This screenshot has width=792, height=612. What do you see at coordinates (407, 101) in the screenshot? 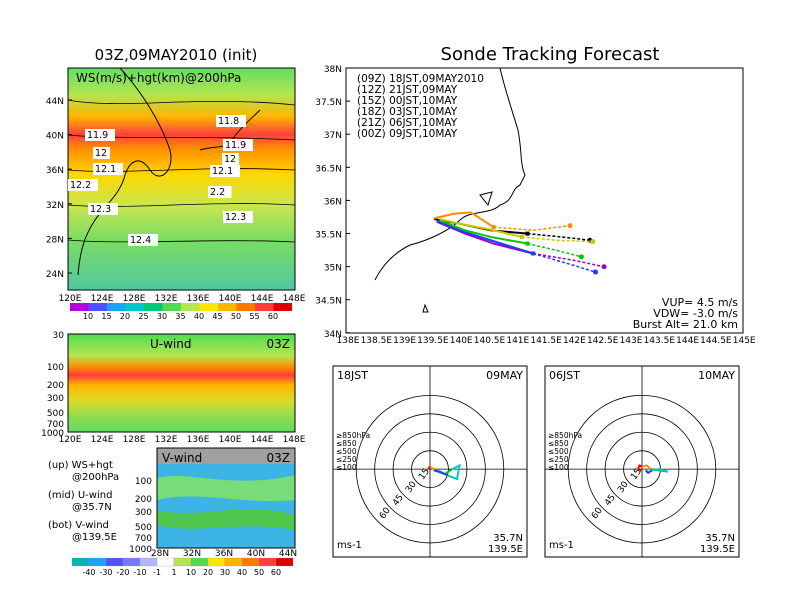
I see `track-legend-entry: (15Z) 00JST,10MAY` at bounding box center [407, 101].